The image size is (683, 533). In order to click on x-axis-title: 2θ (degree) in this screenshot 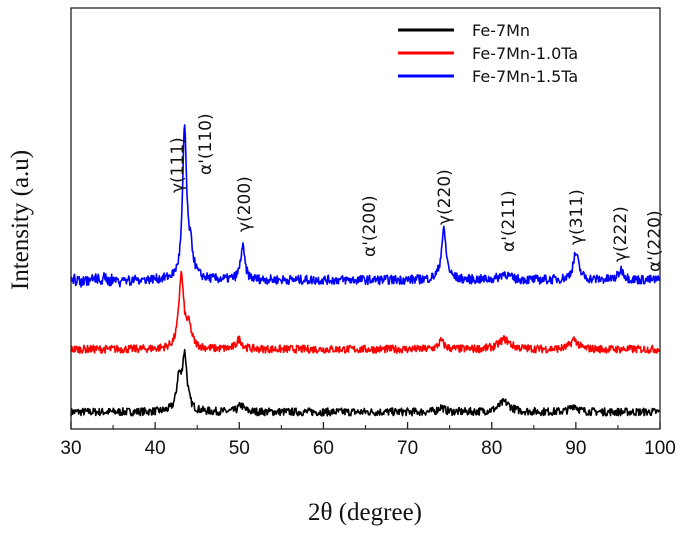, I will do `click(365, 512)`.